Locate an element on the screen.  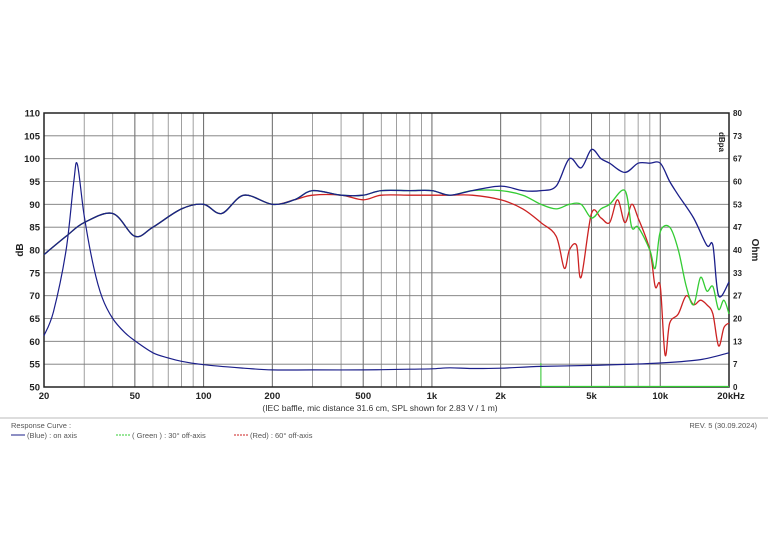
y-tick-label: 55 is located at coordinates (34, 365).